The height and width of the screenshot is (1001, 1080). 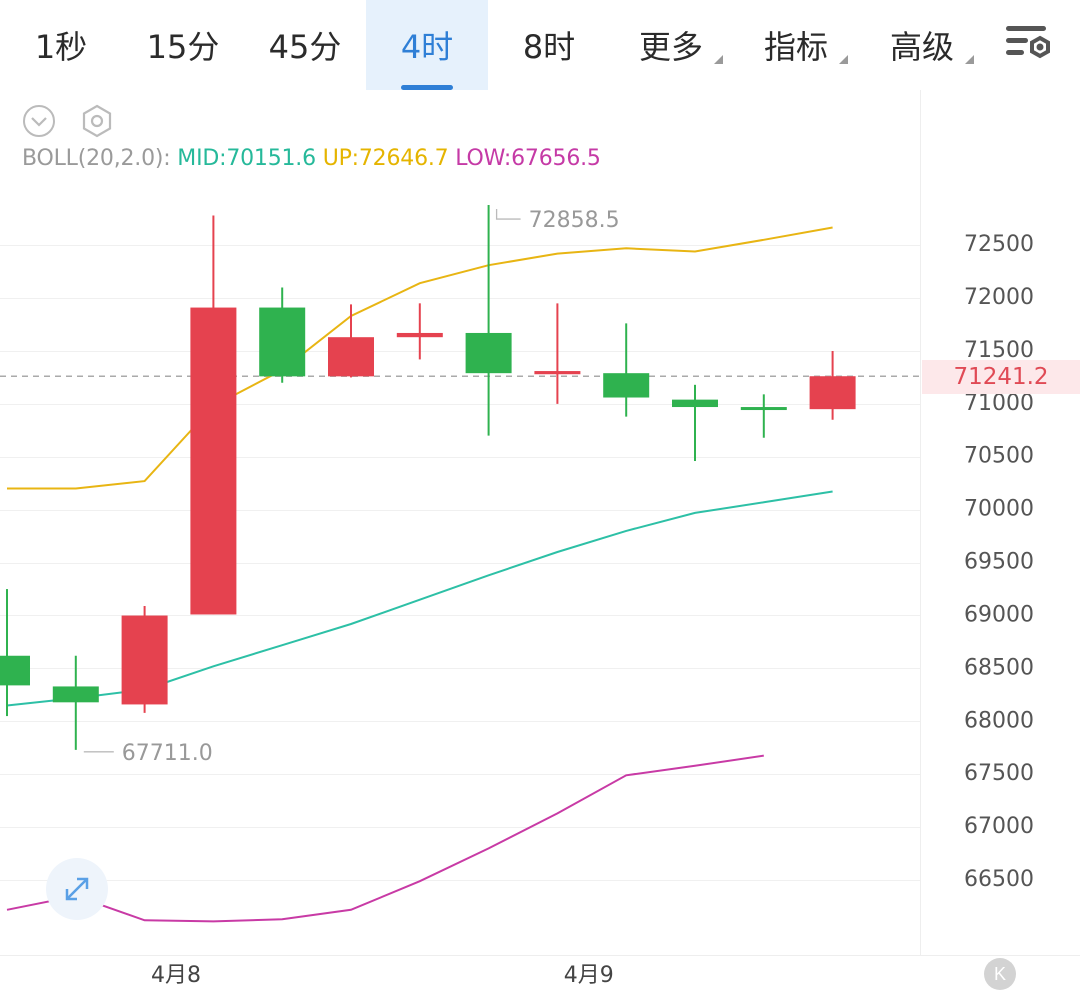 I want to click on price-tick-label: 68000, so click(x=999, y=720).